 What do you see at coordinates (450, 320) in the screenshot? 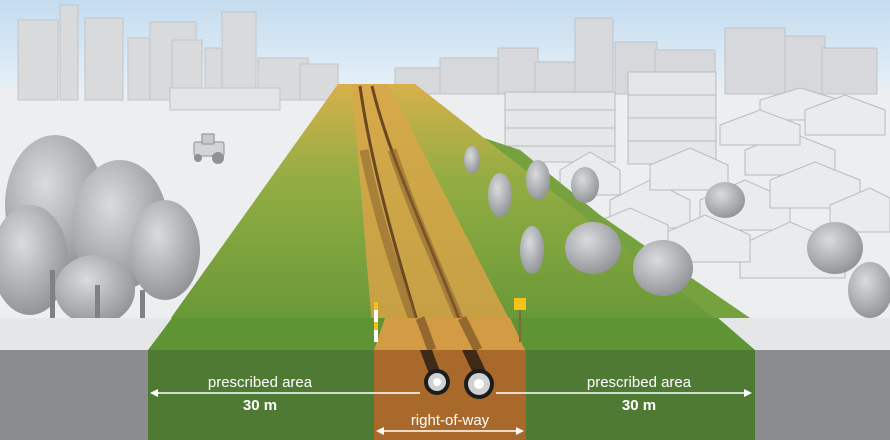
I see `marker-post-icon` at bounding box center [450, 320].